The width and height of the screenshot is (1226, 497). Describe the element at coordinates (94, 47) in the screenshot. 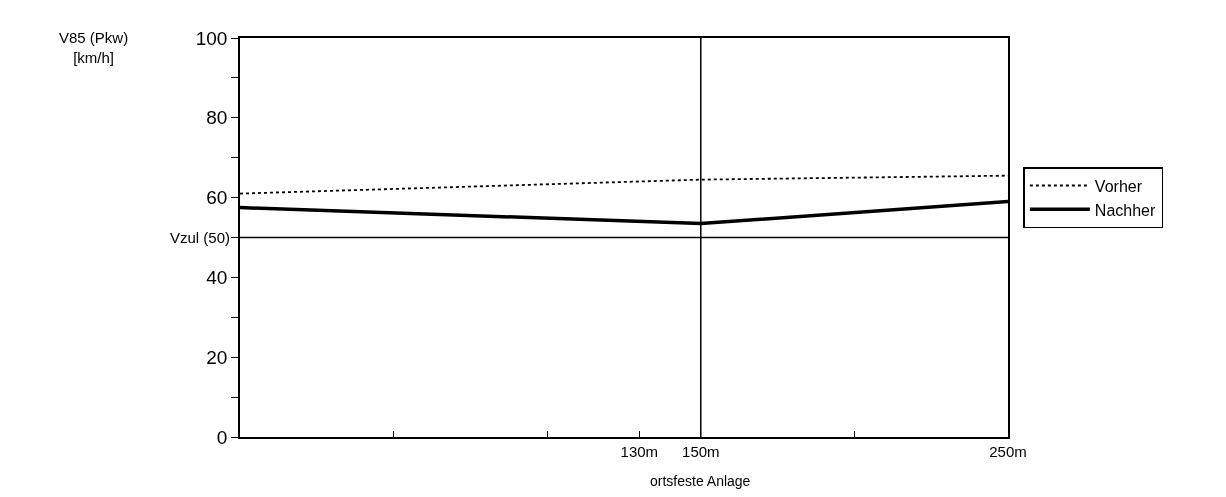

I see `y-axis-title: V85 (Pkw) [km/h]` at that location.